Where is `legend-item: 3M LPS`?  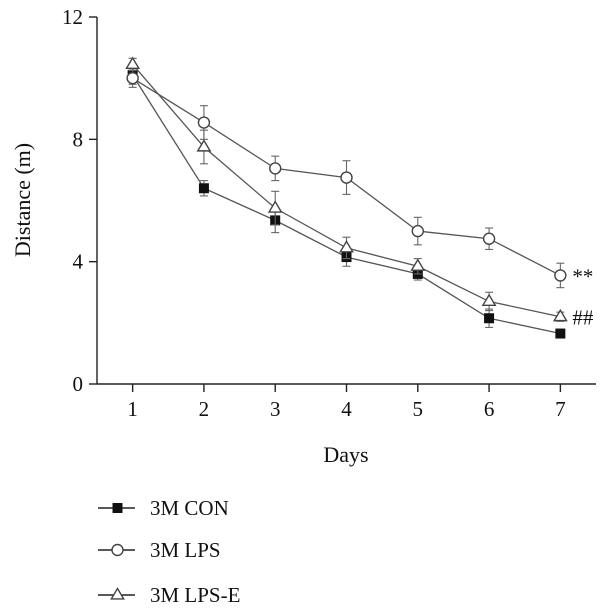
legend-item: 3M LPS is located at coordinates (159, 550).